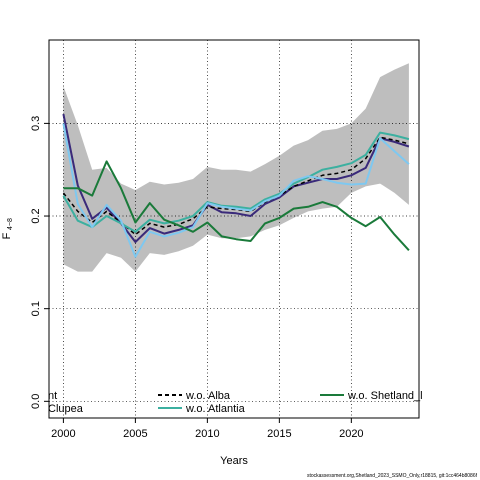 The image size is (480, 480). I want to click on y-axis: 0.0 0.1 0.2 0.3, so click(39, 262).